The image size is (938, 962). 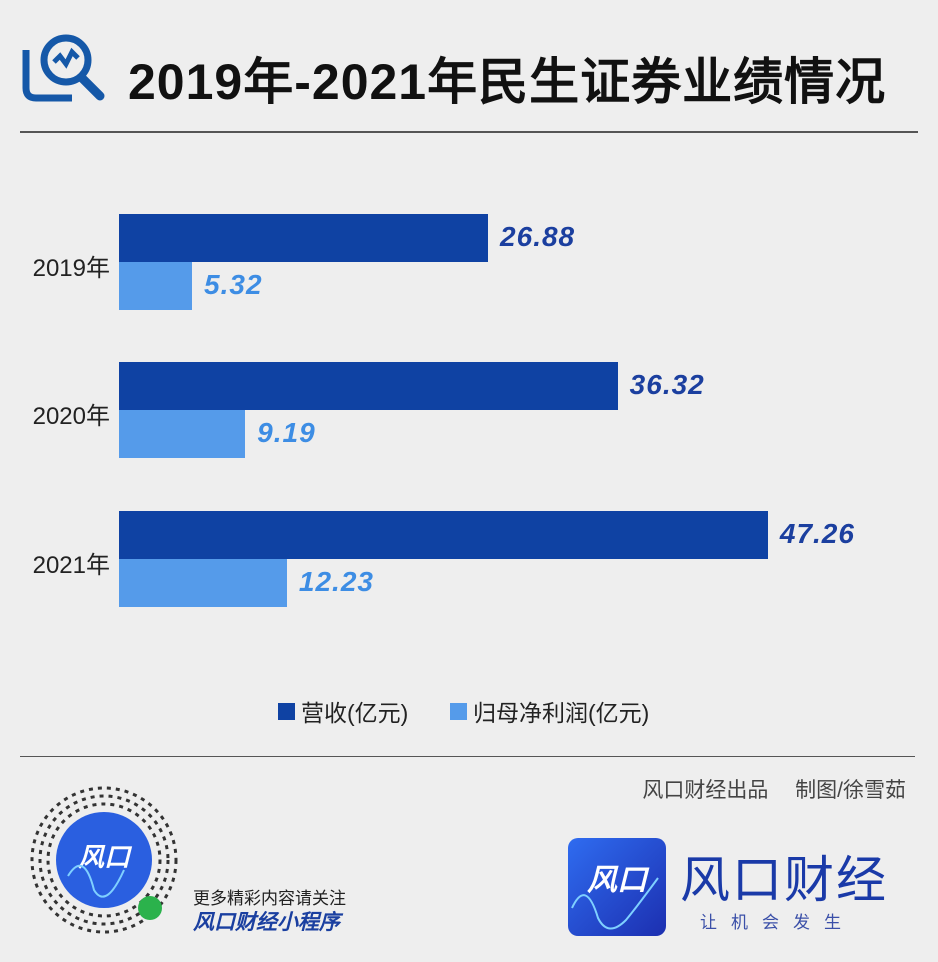 I want to click on legend-item-profit: 归母净利润(亿元), so click(x=549, y=711).